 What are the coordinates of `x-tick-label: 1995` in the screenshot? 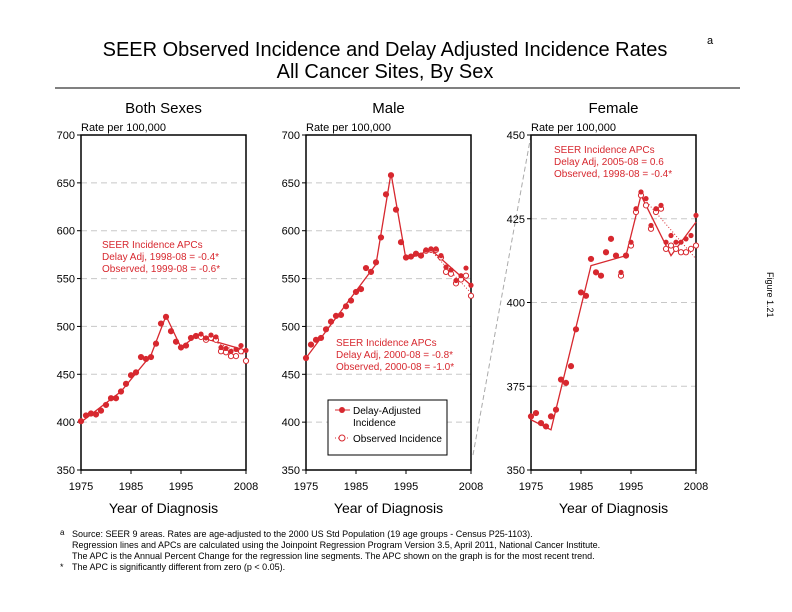 It's located at (181, 487).